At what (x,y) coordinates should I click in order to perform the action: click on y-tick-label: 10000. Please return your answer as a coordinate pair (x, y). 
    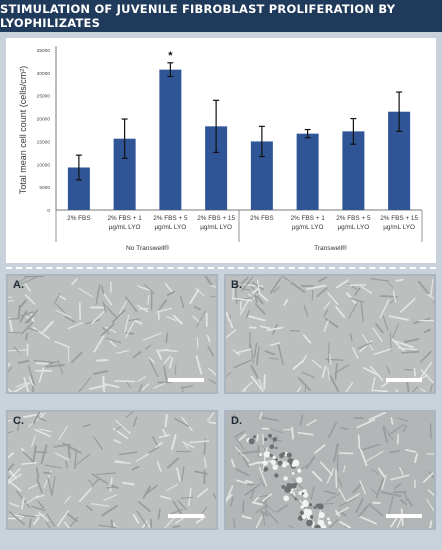
    Looking at the image, I should click on (44, 165).